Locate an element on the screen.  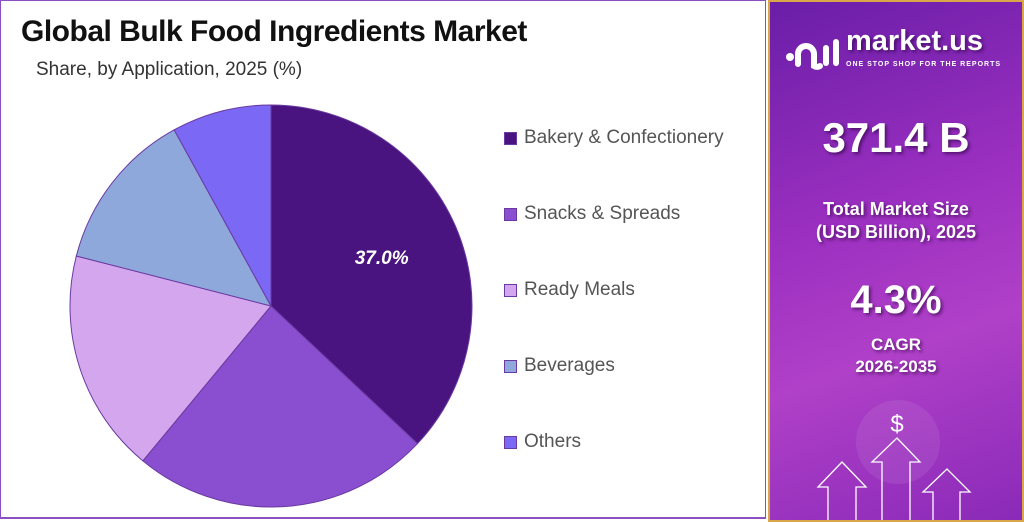
legend-item: Beverages is located at coordinates (559, 366).